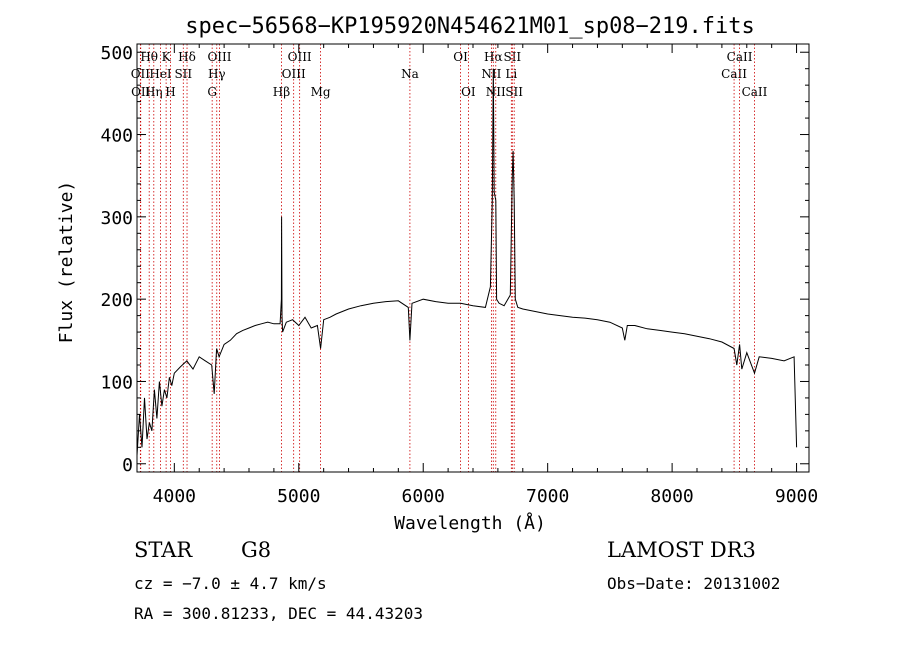 The width and height of the screenshot is (900, 649). Describe the element at coordinates (278, 613) in the screenshot. I see `coordinates: RA = 300.81233, DEC = 44.43203` at that location.